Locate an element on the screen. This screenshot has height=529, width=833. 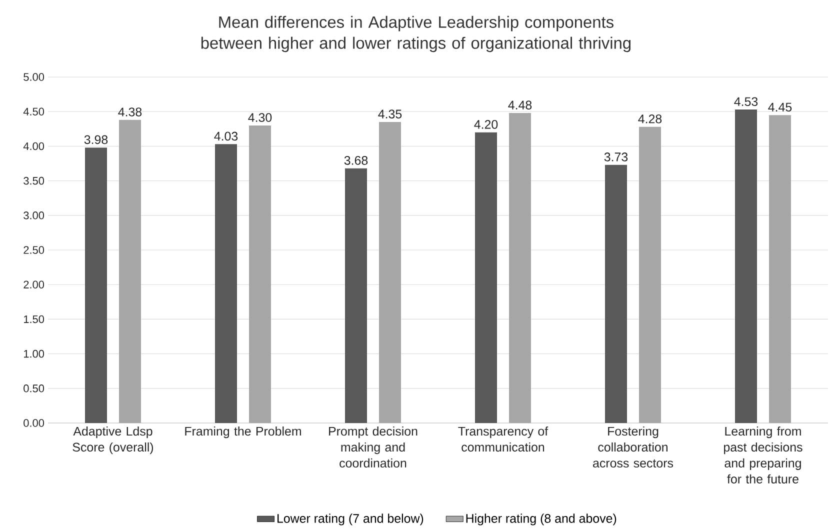
data-label: 3.73 is located at coordinates (616, 157).